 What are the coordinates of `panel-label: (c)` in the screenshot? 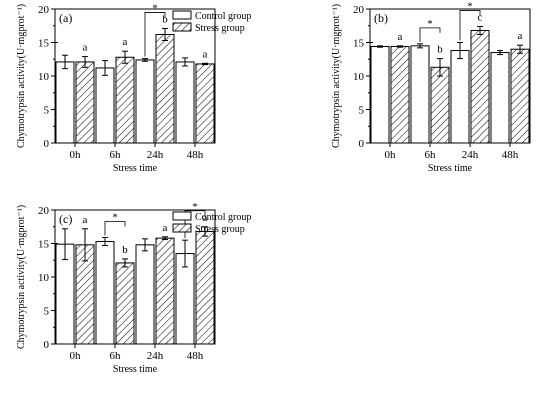 It's located at (65, 219).